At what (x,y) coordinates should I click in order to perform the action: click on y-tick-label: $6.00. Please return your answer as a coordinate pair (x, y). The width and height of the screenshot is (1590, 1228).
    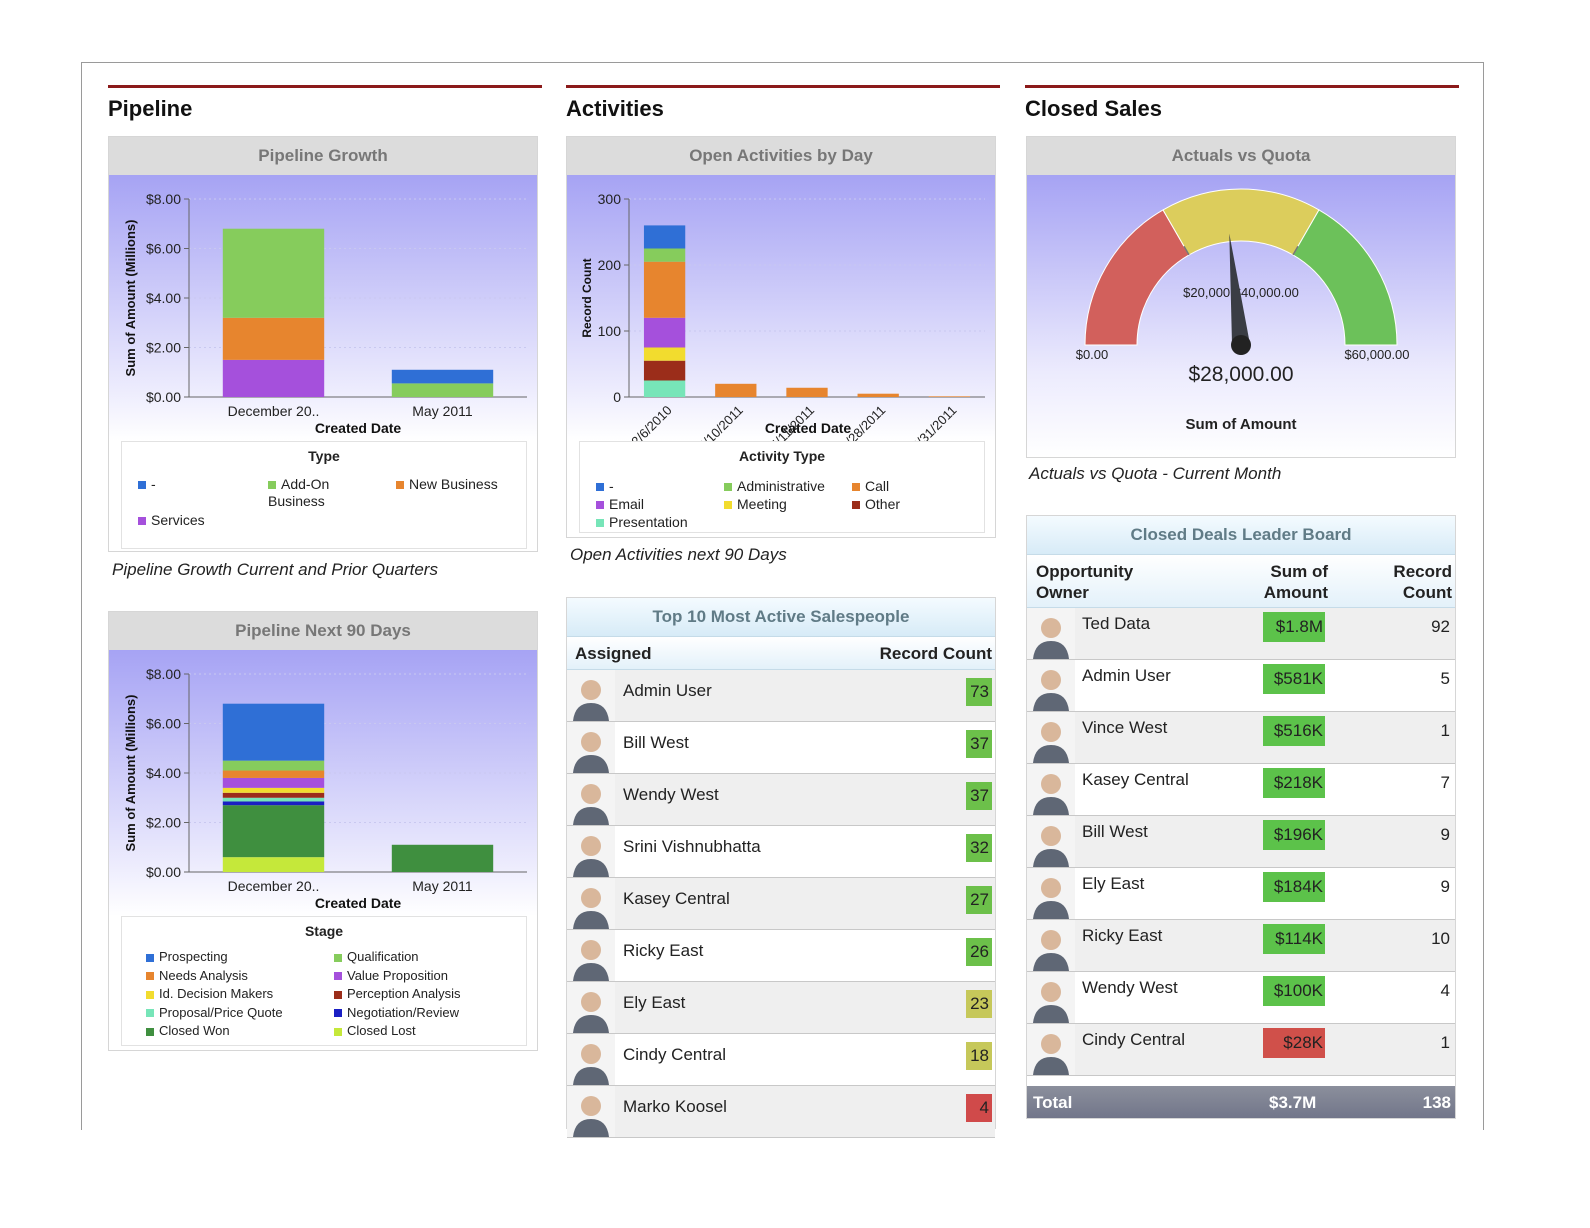
    Looking at the image, I should click on (163, 724).